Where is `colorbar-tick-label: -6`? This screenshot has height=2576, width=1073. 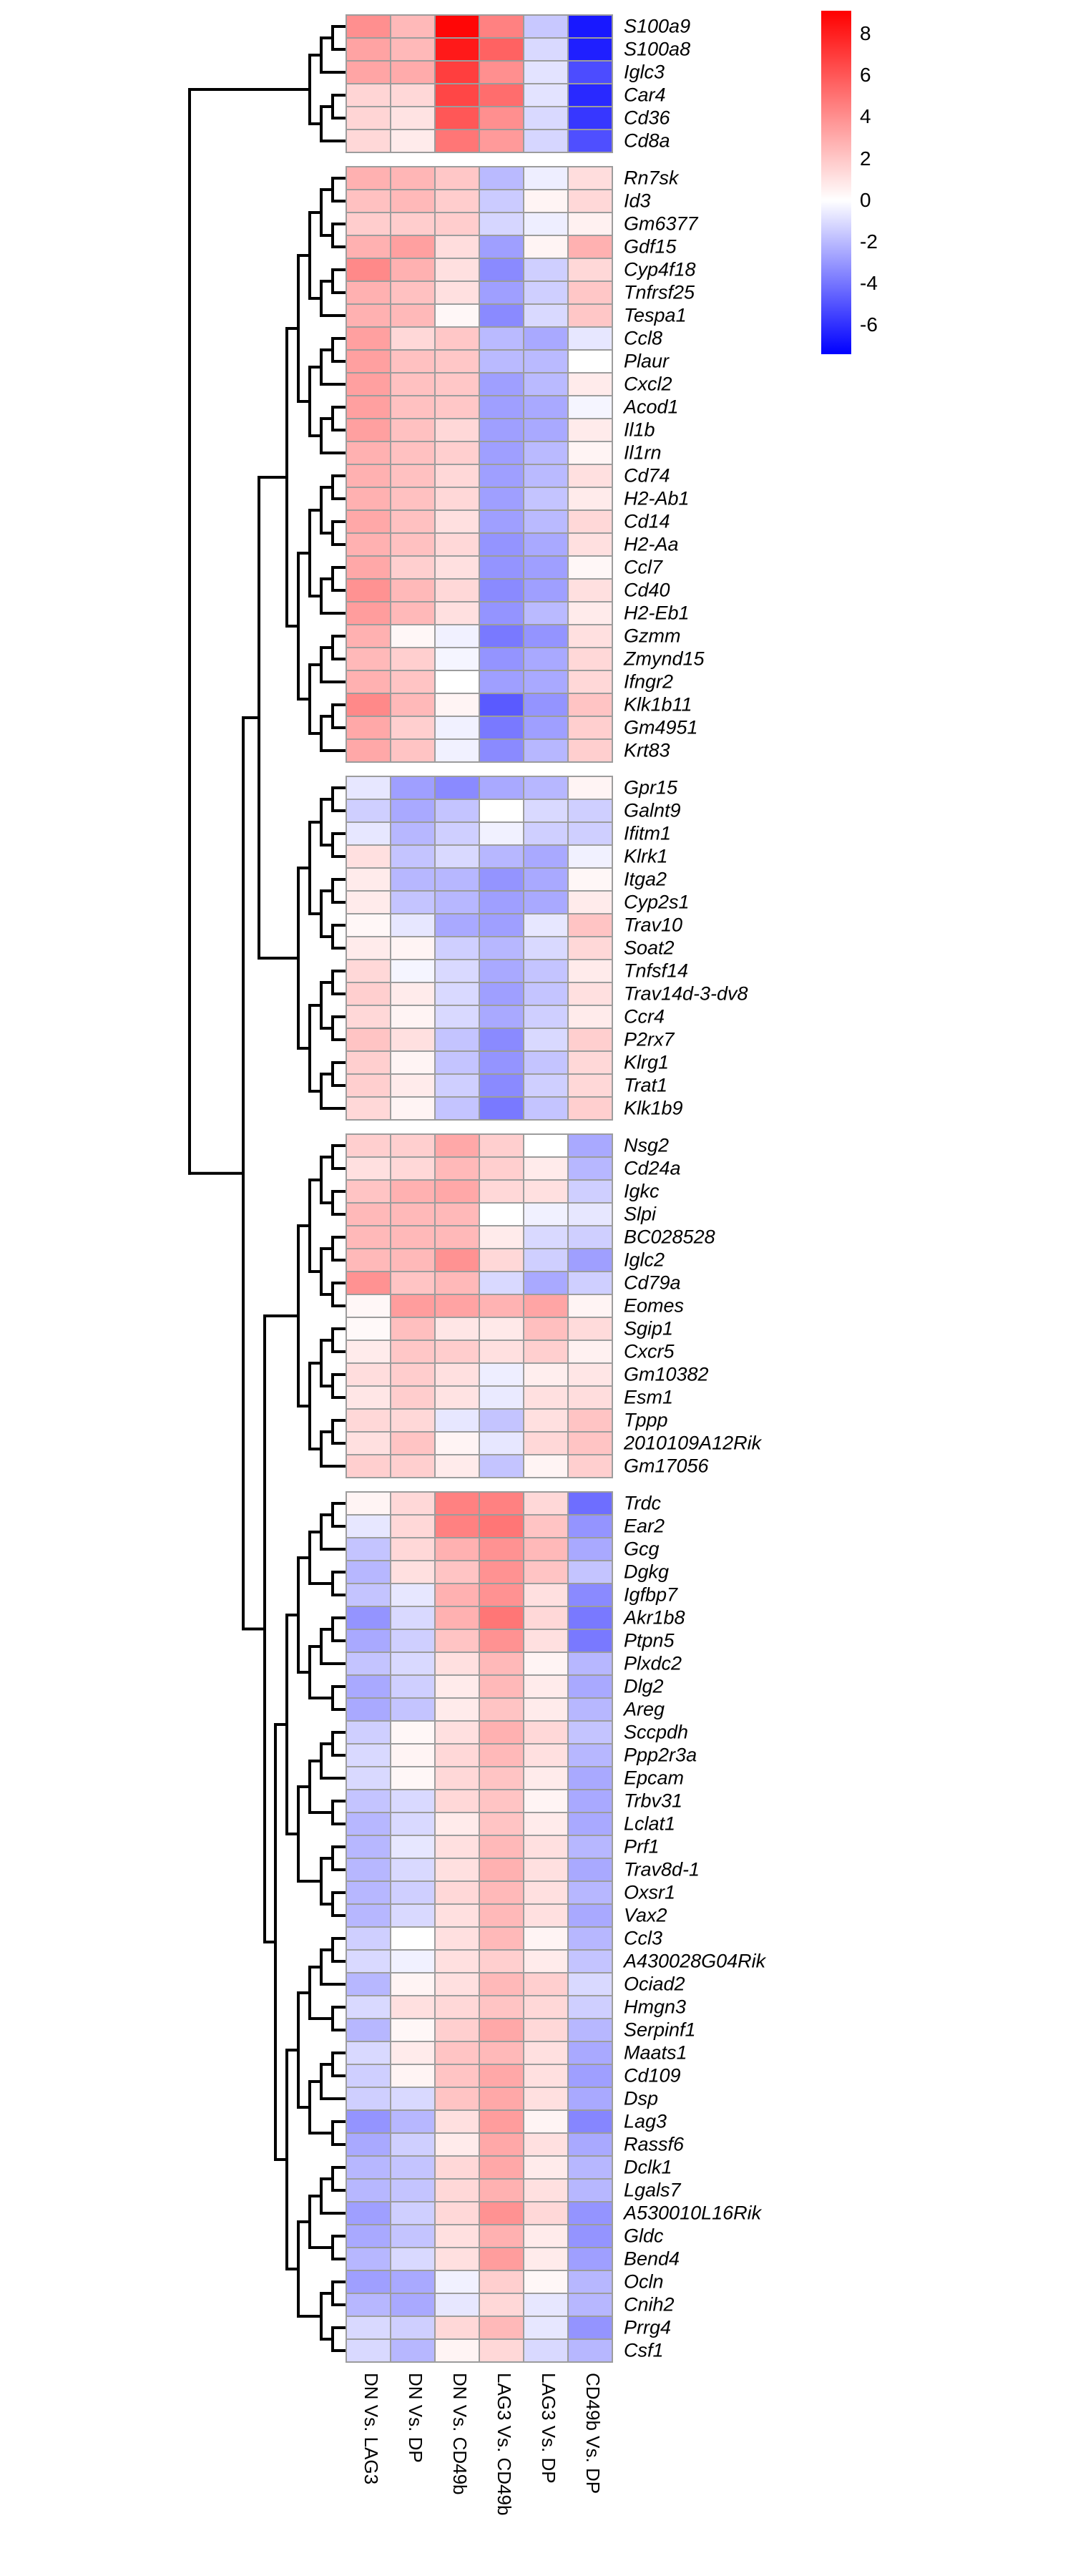
colorbar-tick-label: -6 is located at coordinates (869, 324).